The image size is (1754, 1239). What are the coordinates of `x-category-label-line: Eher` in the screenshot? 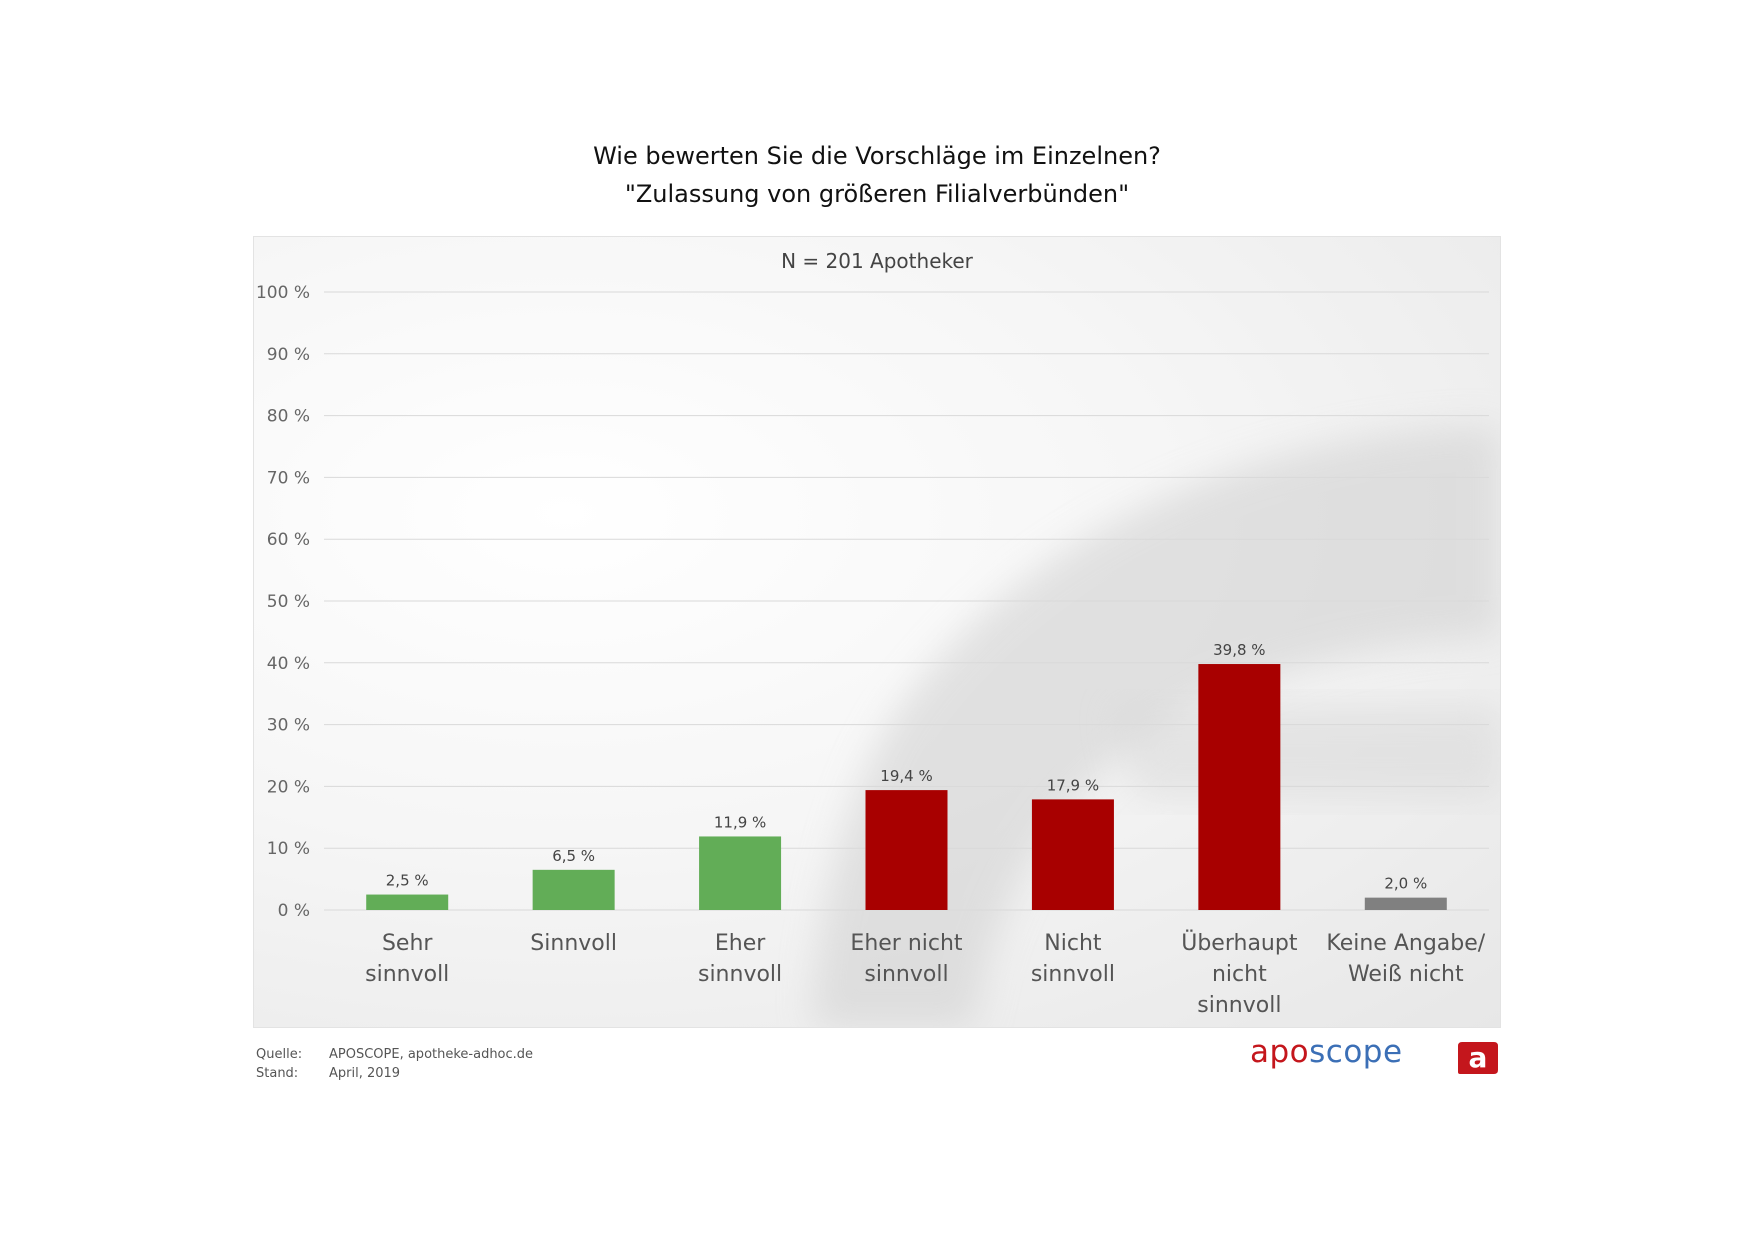 It's located at (740, 943).